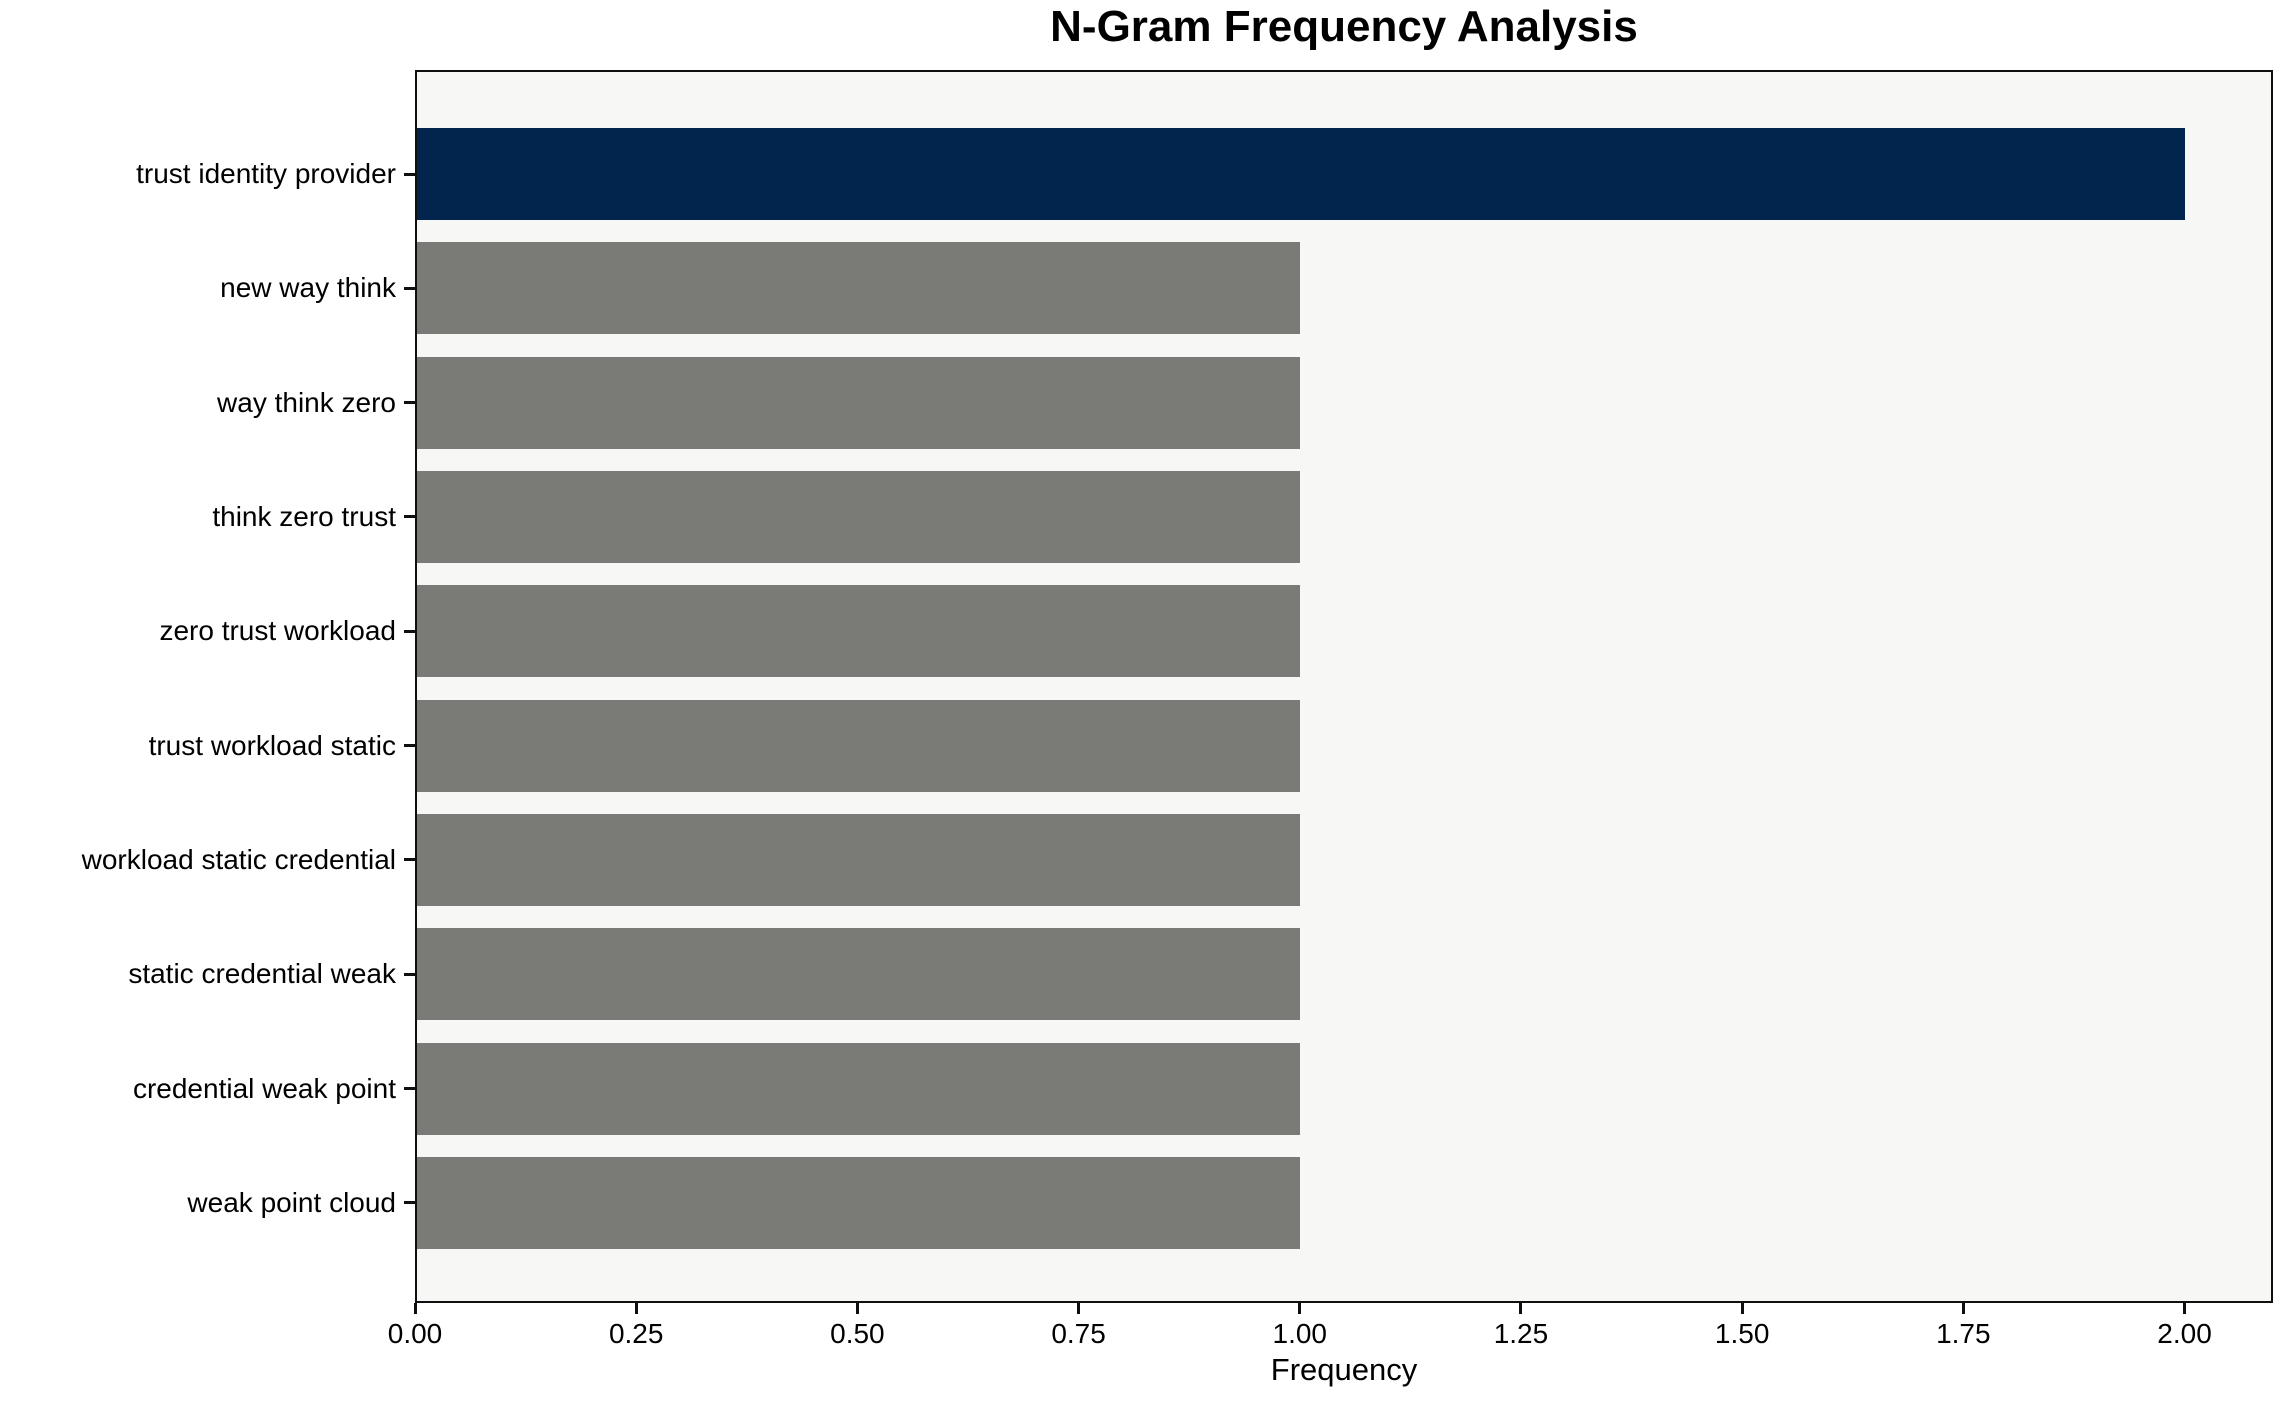  What do you see at coordinates (857, 1333) in the screenshot?
I see `x-tick-label: 0.50` at bounding box center [857, 1333].